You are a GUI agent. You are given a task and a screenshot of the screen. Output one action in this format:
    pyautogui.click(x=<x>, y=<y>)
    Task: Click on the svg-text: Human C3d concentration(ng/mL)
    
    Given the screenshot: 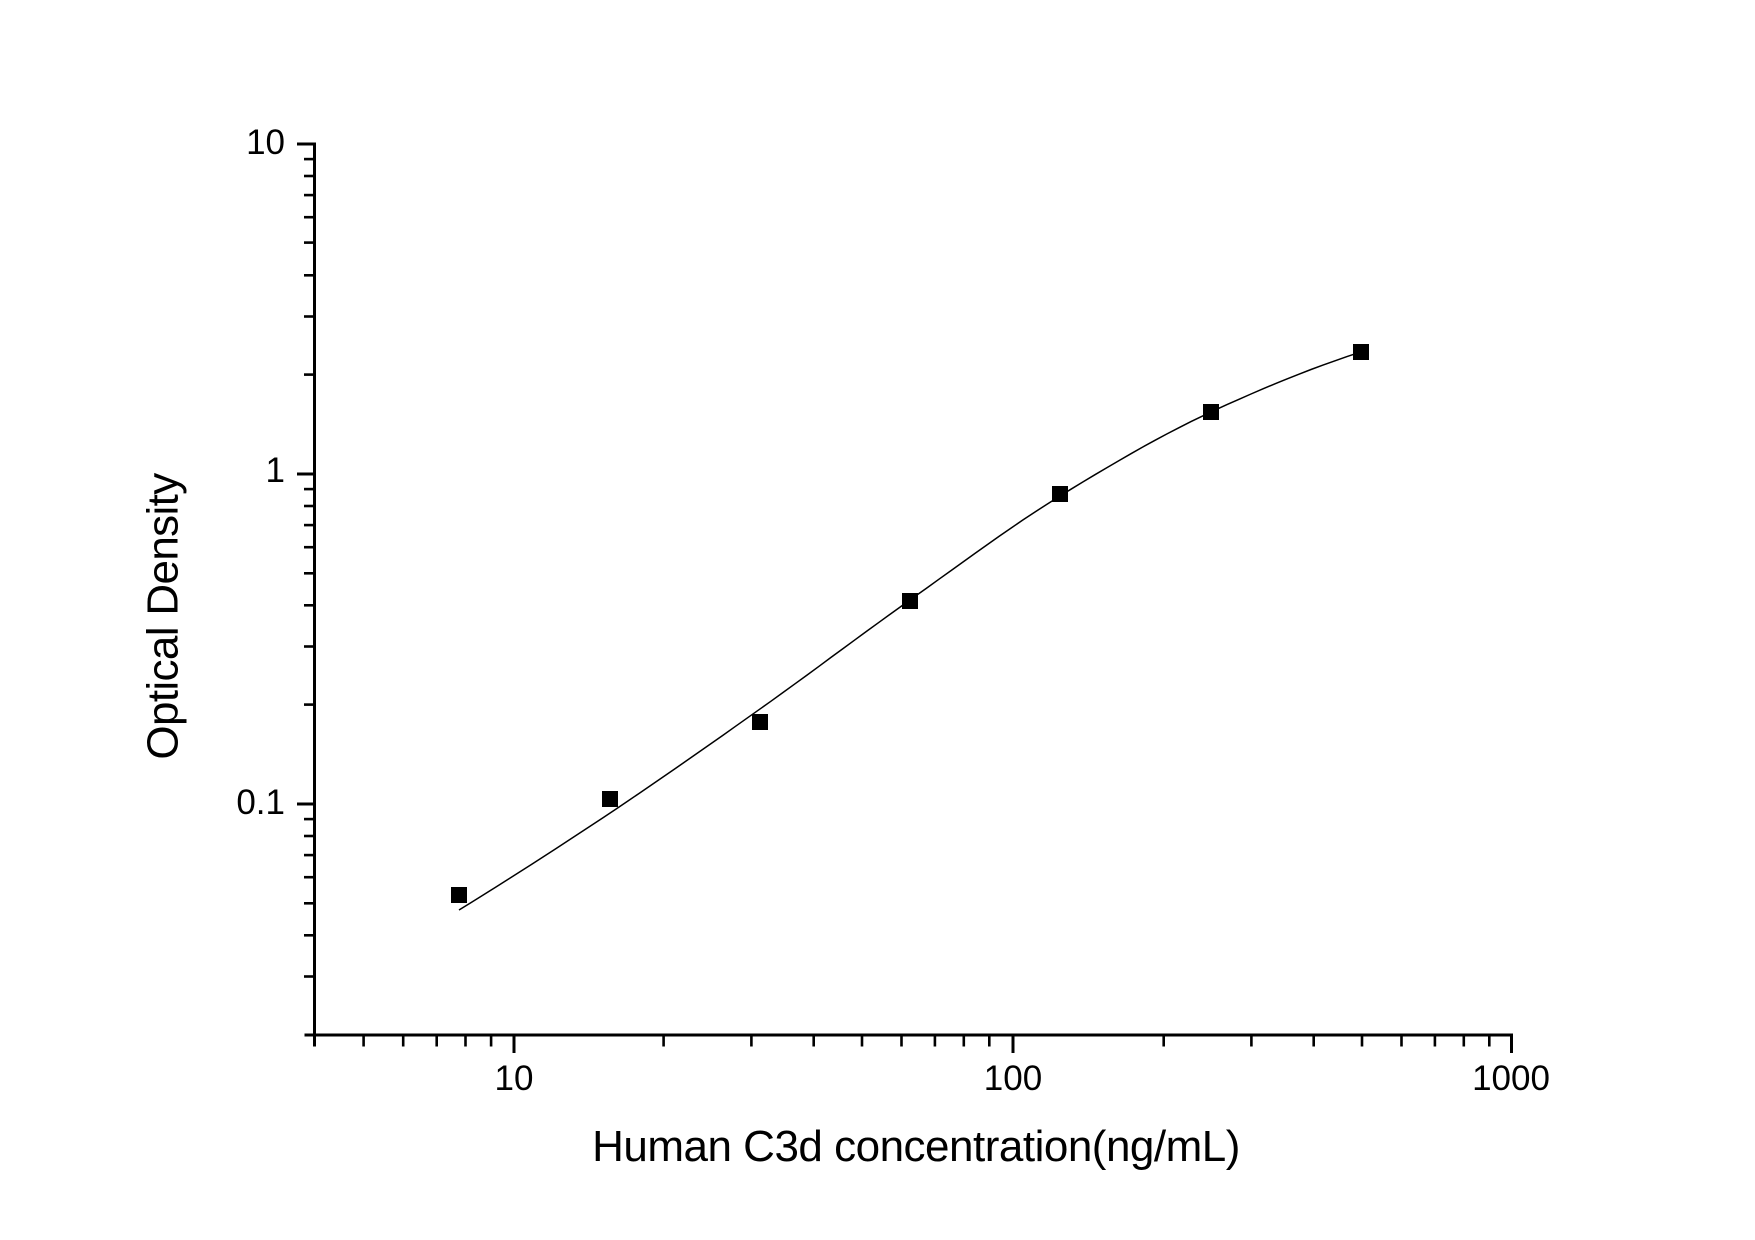 What is the action you would take?
    pyautogui.click(x=916, y=1146)
    